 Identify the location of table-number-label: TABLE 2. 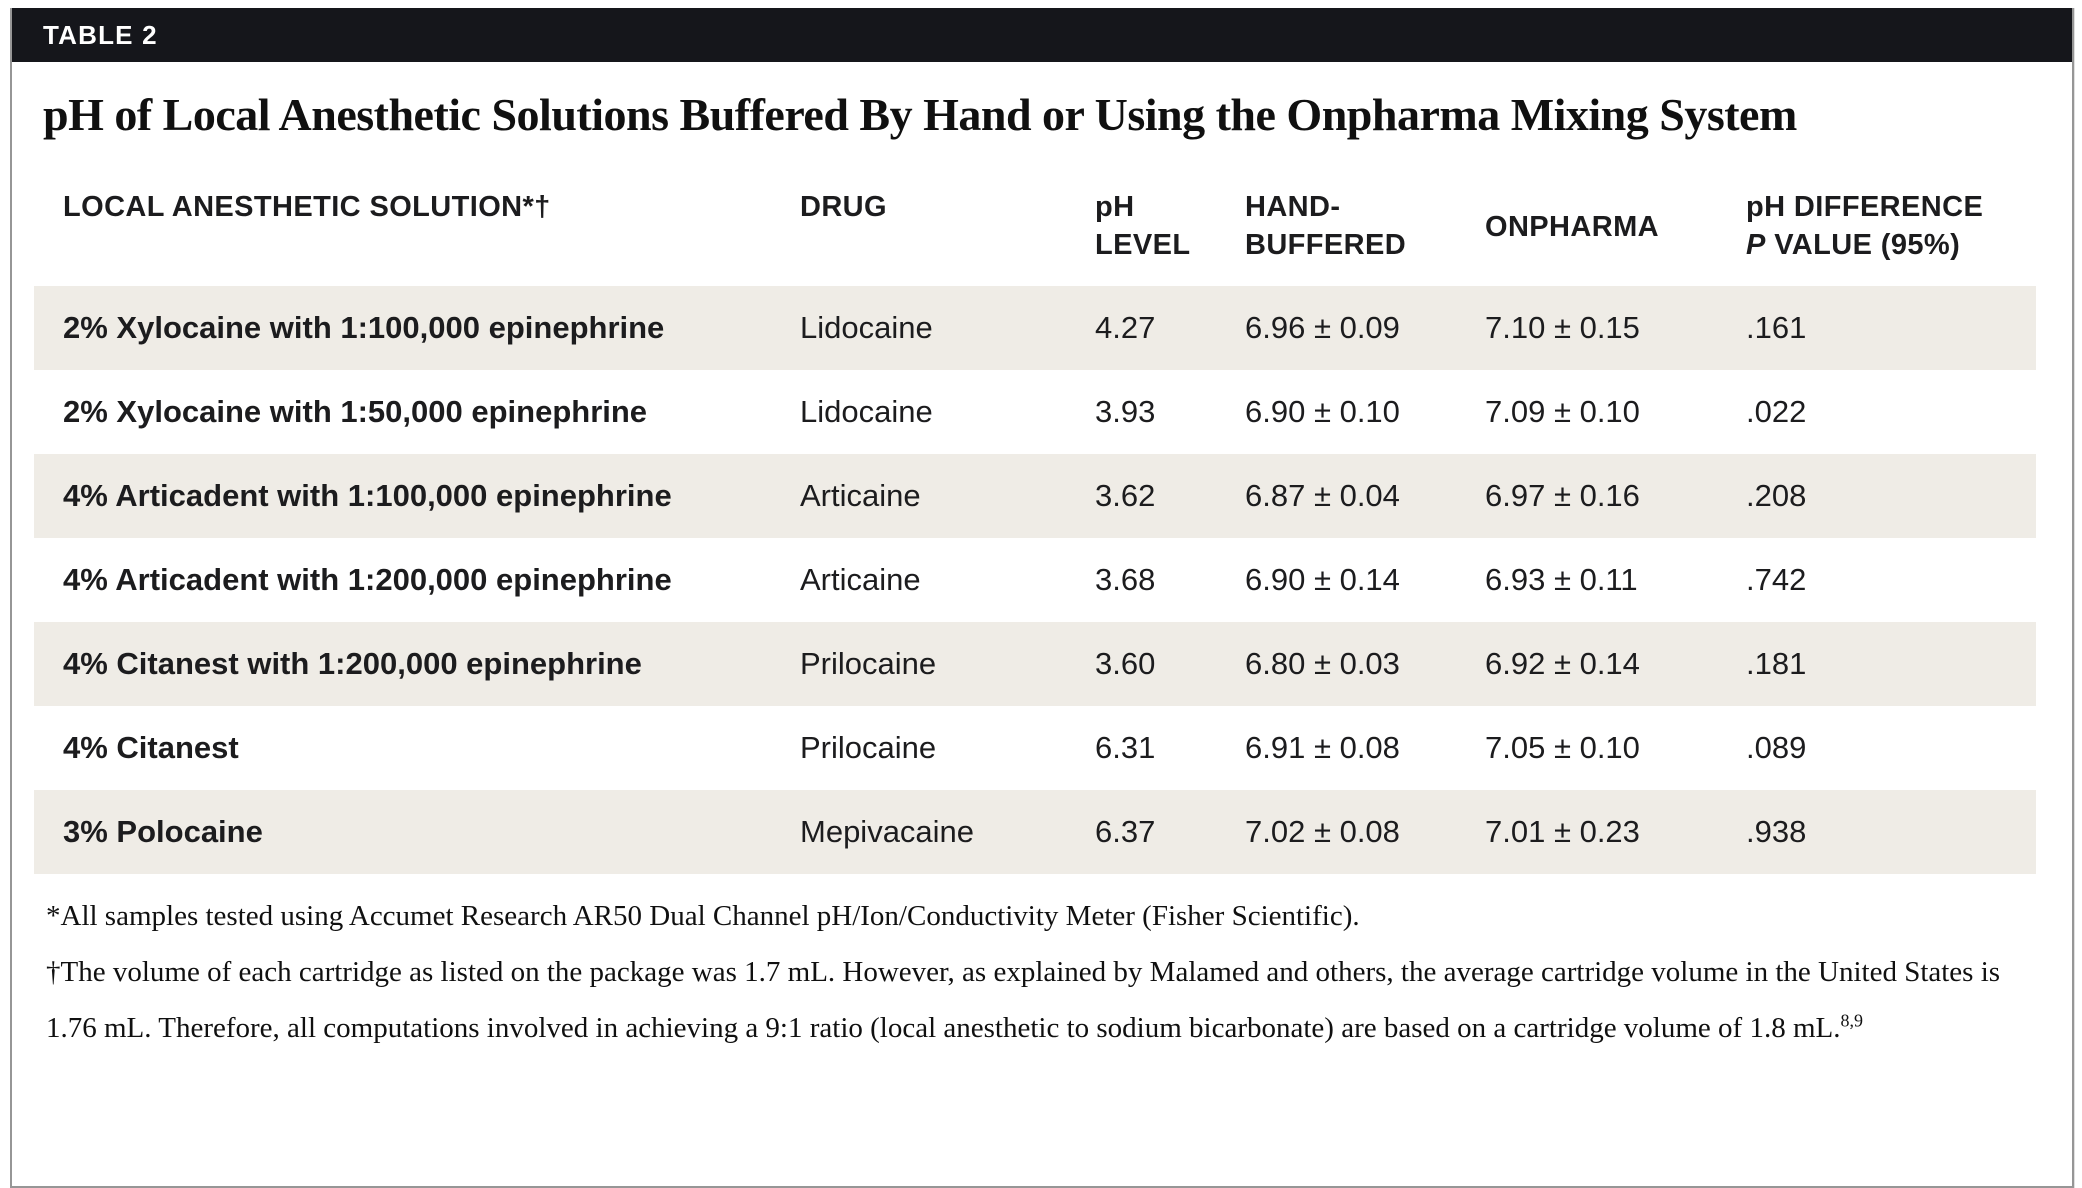
(100, 34).